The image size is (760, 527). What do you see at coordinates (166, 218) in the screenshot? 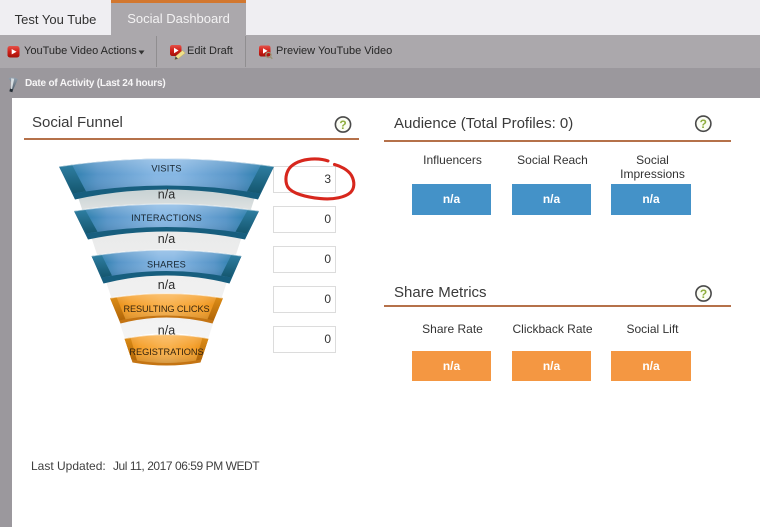
I see `svg-text: INTERACTIONS` at bounding box center [166, 218].